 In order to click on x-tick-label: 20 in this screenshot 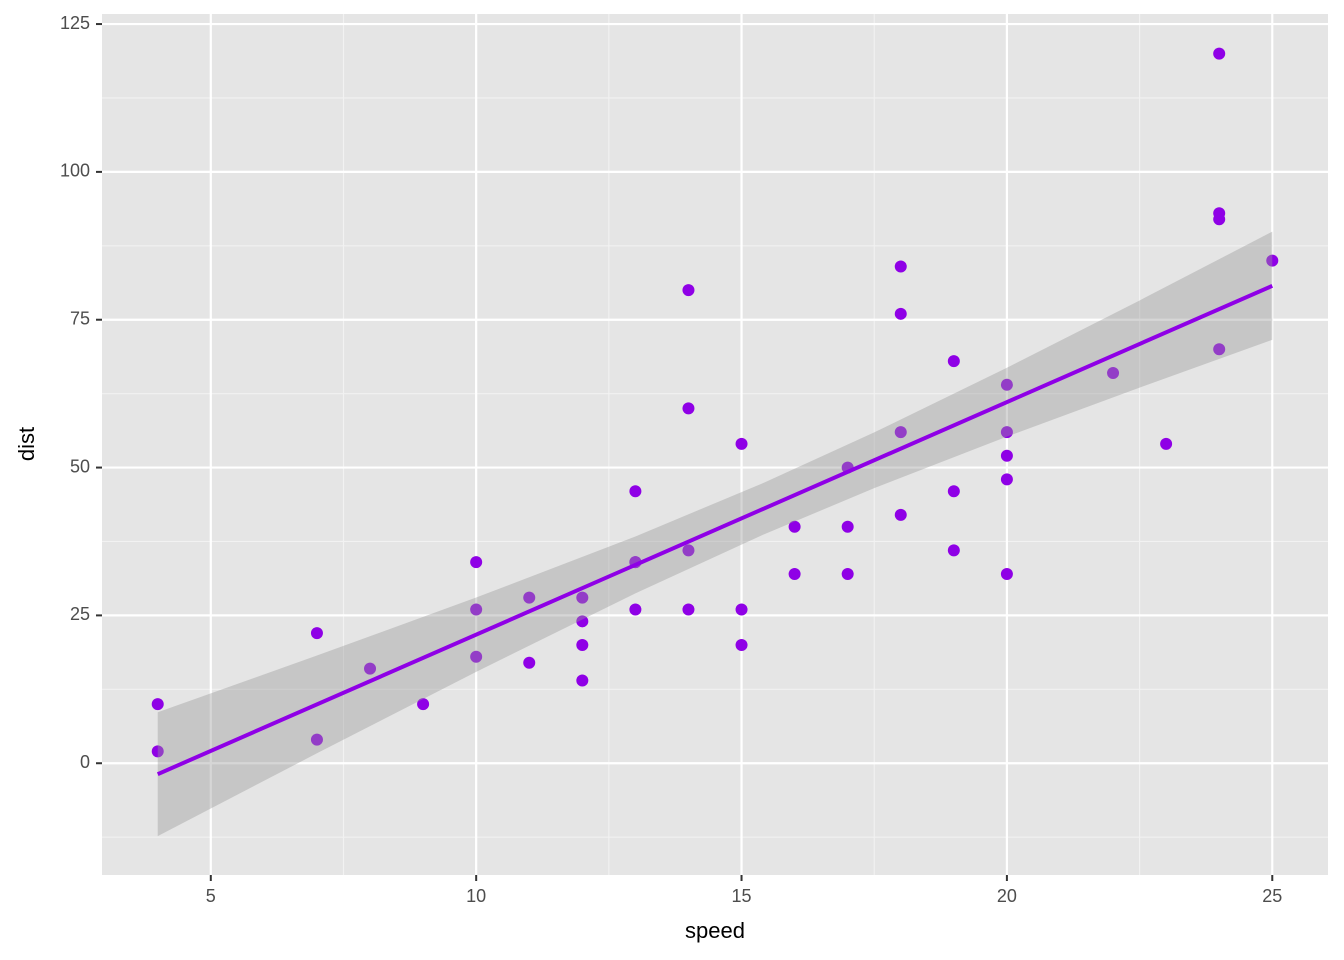, I will do `click(1007, 896)`.